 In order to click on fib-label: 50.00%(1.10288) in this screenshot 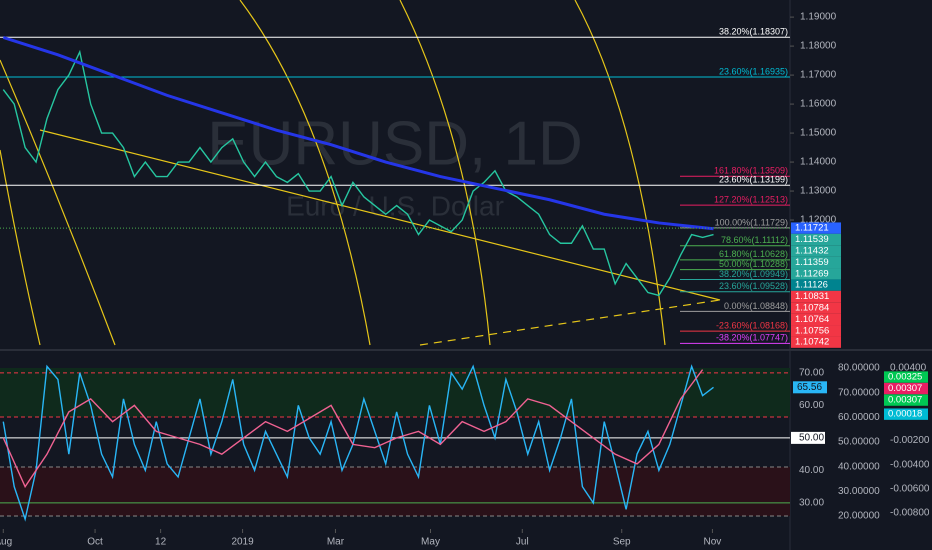, I will do `click(753, 264)`.